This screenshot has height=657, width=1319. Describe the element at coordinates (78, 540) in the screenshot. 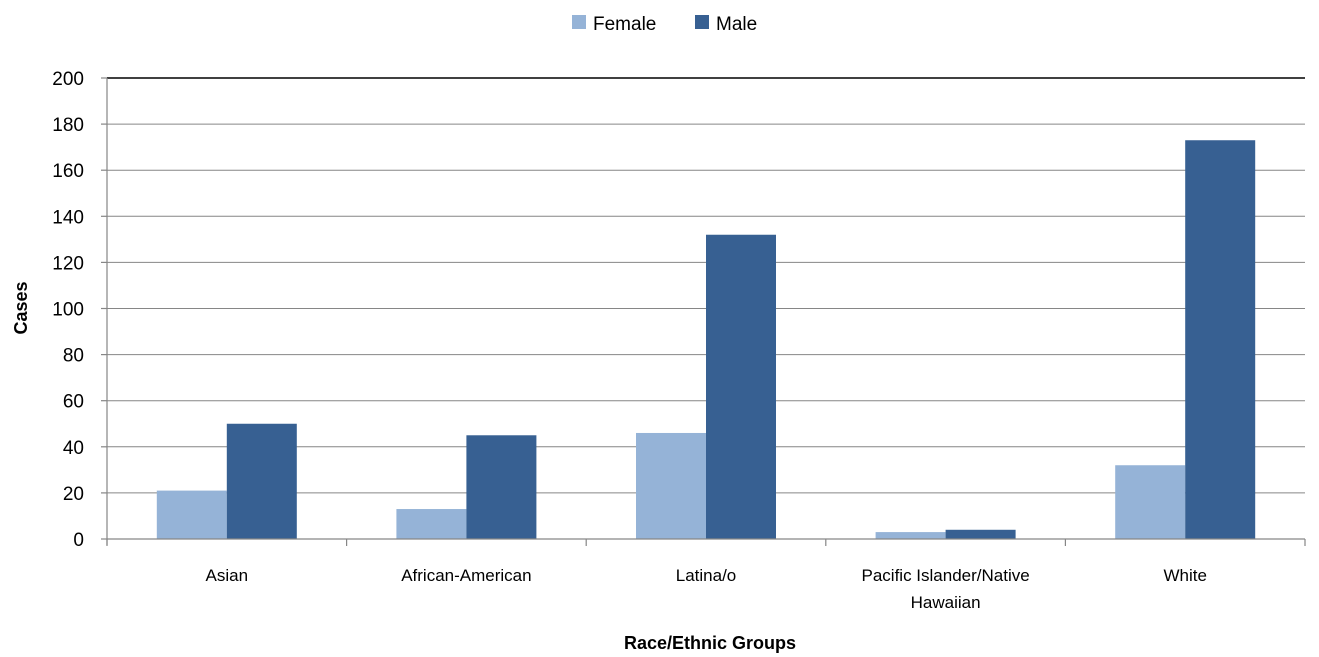

I see `y-tick-label: 0` at that location.